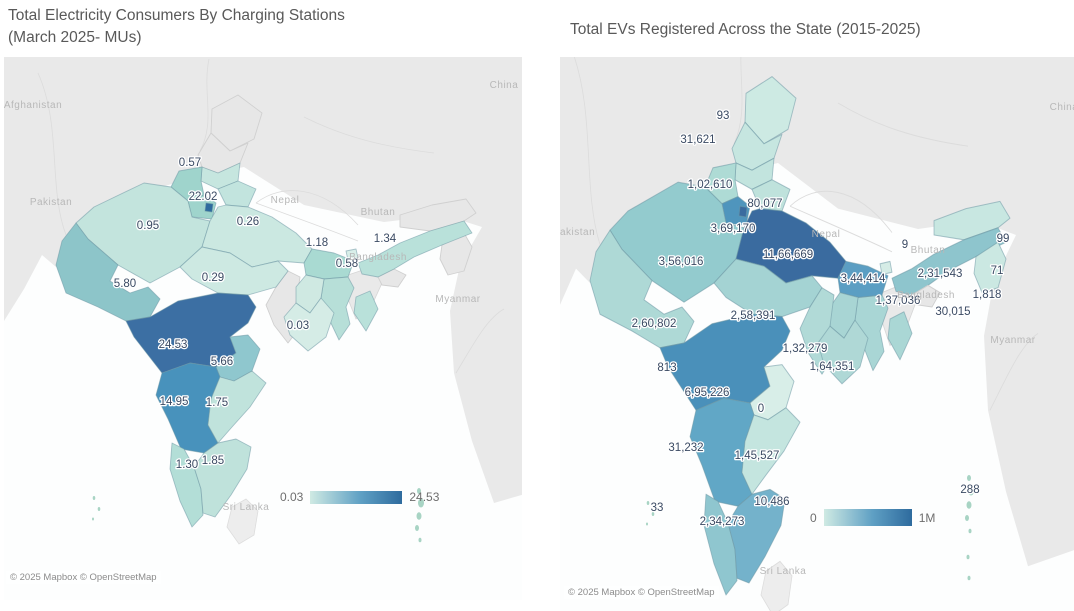 This screenshot has height=611, width=1074. What do you see at coordinates (771, 502) in the screenshot?
I see `value-label-tamil-nadu: 10,486` at bounding box center [771, 502].